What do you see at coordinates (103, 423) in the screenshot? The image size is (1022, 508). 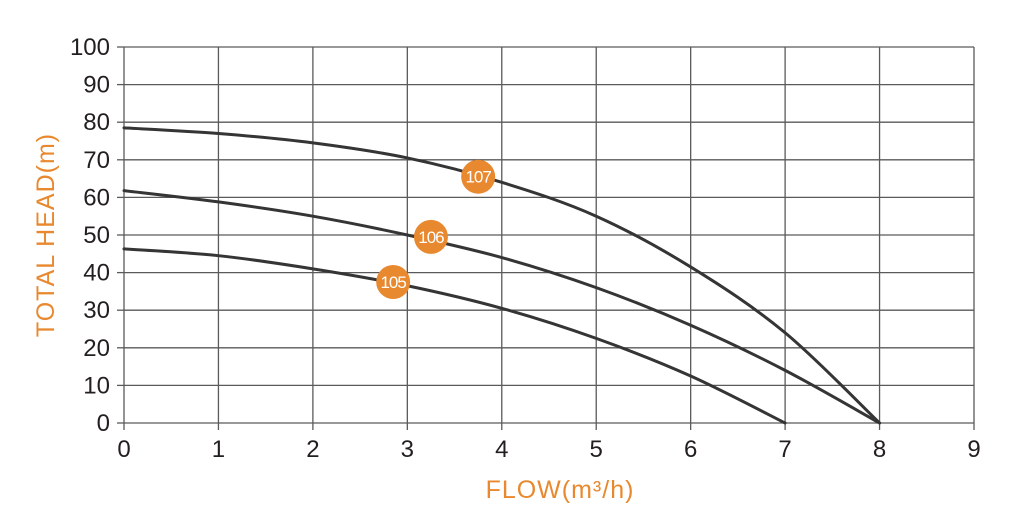 I see `y-tick-label: 0` at bounding box center [103, 423].